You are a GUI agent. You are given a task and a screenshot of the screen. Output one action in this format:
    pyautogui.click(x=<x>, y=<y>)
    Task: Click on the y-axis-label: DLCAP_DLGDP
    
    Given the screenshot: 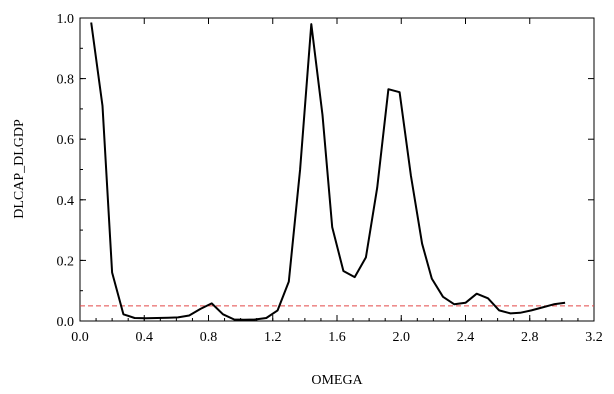 What is the action you would take?
    pyautogui.click(x=19, y=169)
    